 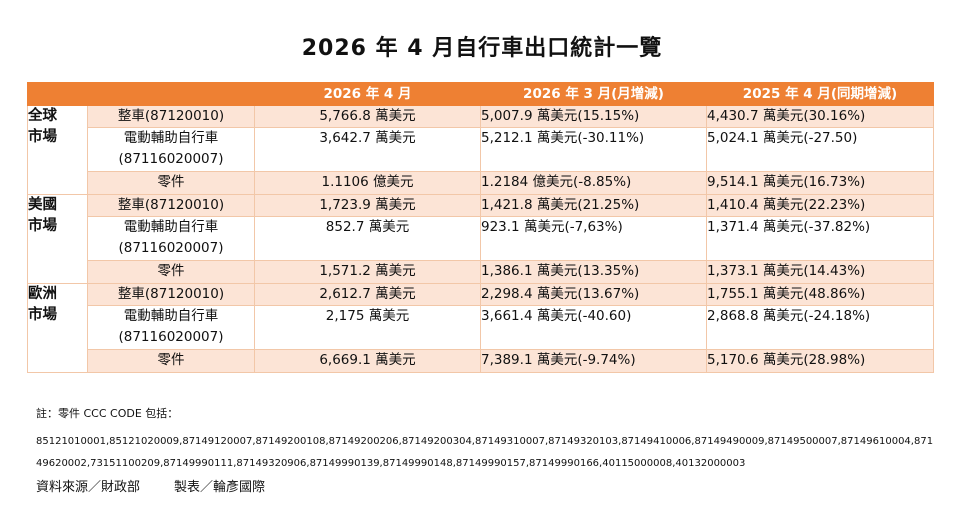 I want to click on value-cell-v1: 1,723.9 萬美元, so click(x=367, y=205).